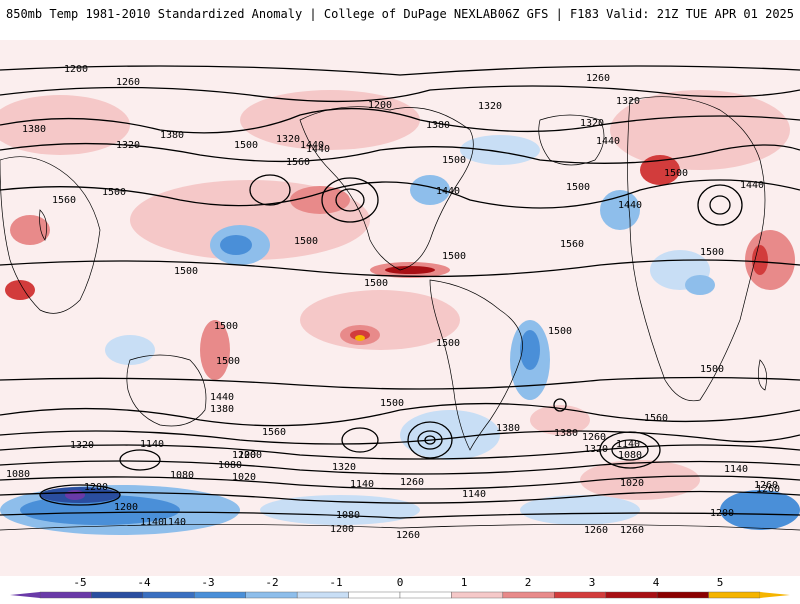  What do you see at coordinates (592, 582) in the screenshot?
I see `colorbar-tick-label: 3` at bounding box center [592, 582].